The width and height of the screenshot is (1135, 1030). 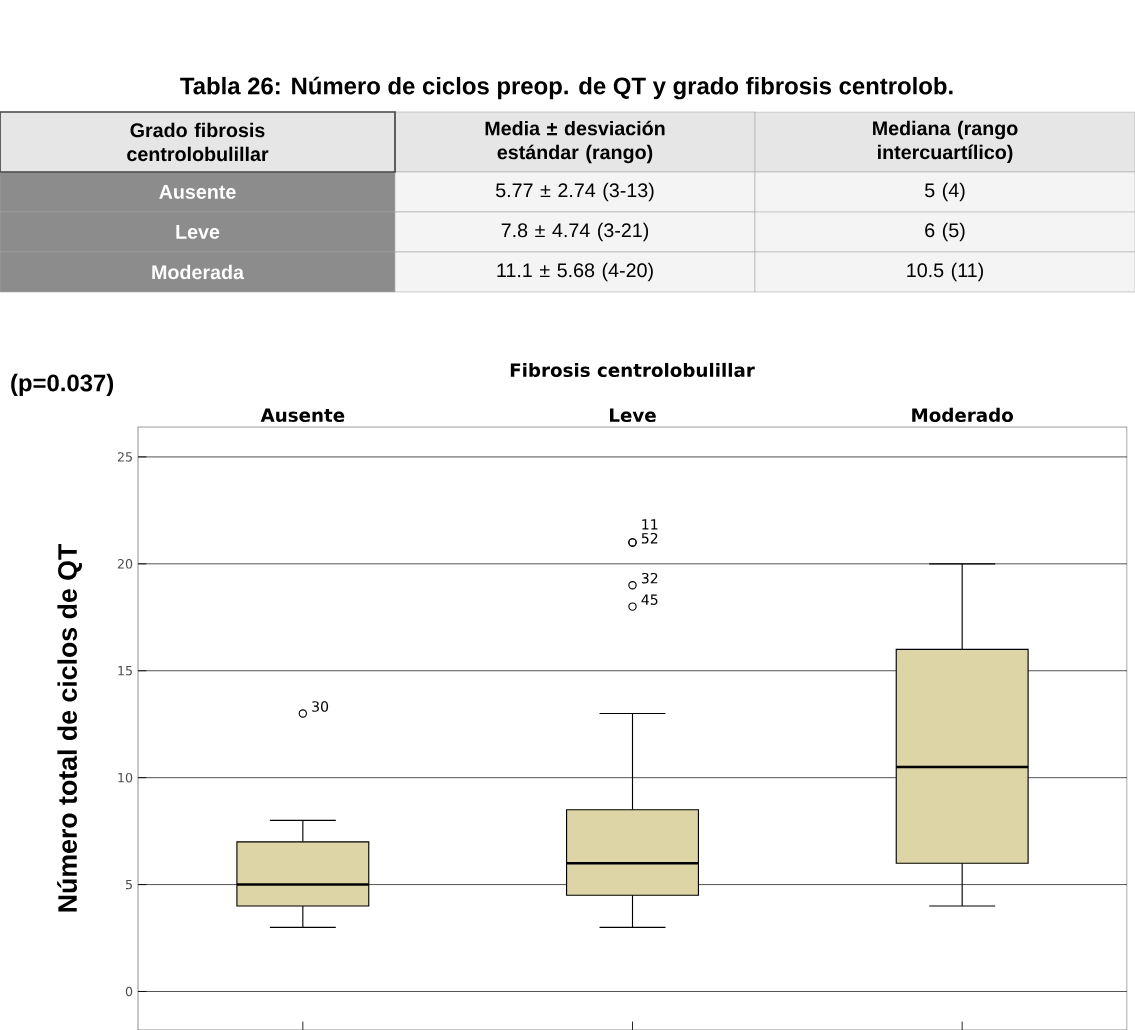 What do you see at coordinates (962, 415) in the screenshot?
I see `x-tick-label: Moderado` at bounding box center [962, 415].